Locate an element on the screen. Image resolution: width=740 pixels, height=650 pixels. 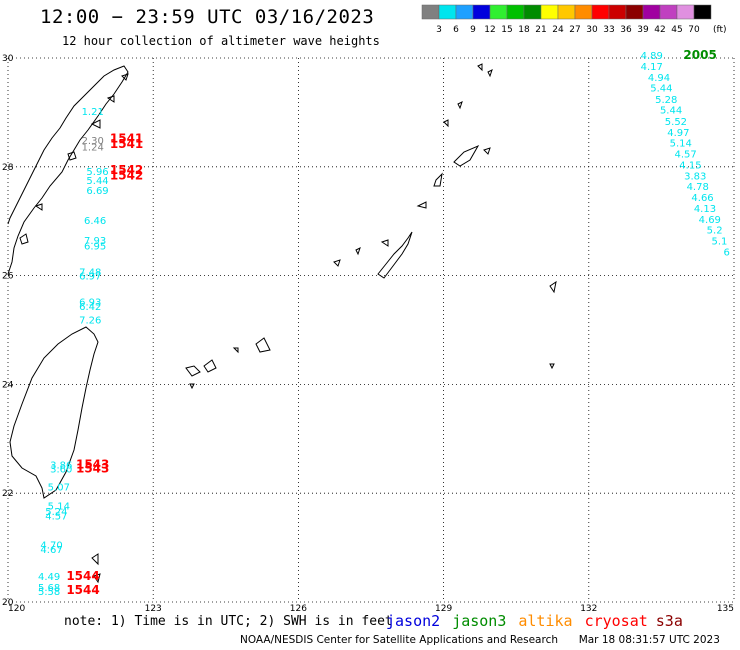
latitude-tick-label: 28 is located at coordinates (8, 168).